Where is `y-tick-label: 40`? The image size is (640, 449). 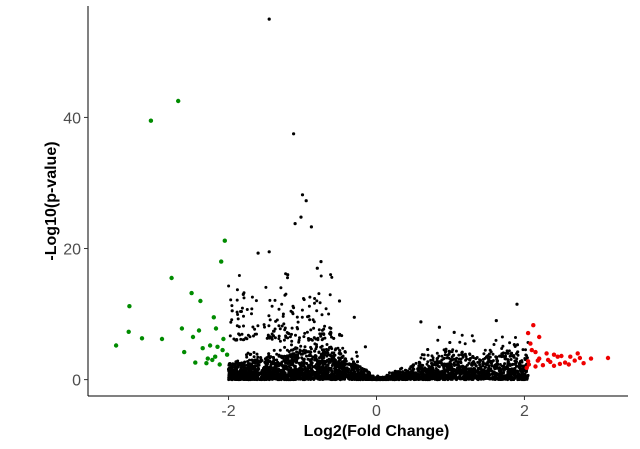
y-tick-label: 40 is located at coordinates (72, 118).